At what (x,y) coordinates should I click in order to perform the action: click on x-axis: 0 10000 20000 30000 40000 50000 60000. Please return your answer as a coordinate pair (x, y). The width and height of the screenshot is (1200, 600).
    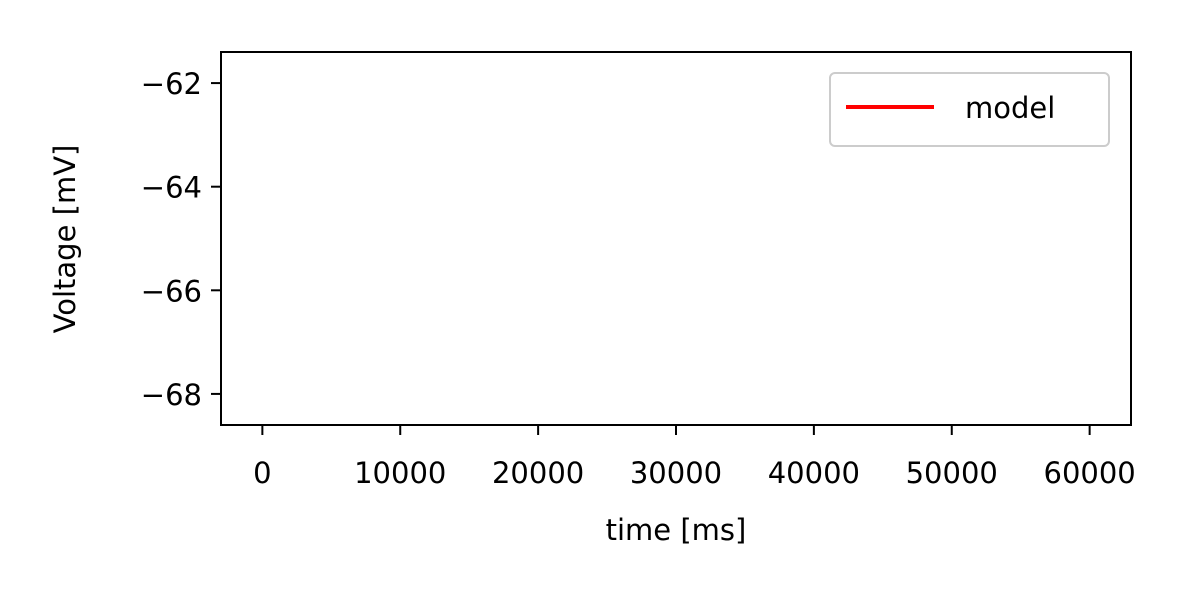
    Looking at the image, I should click on (694, 457).